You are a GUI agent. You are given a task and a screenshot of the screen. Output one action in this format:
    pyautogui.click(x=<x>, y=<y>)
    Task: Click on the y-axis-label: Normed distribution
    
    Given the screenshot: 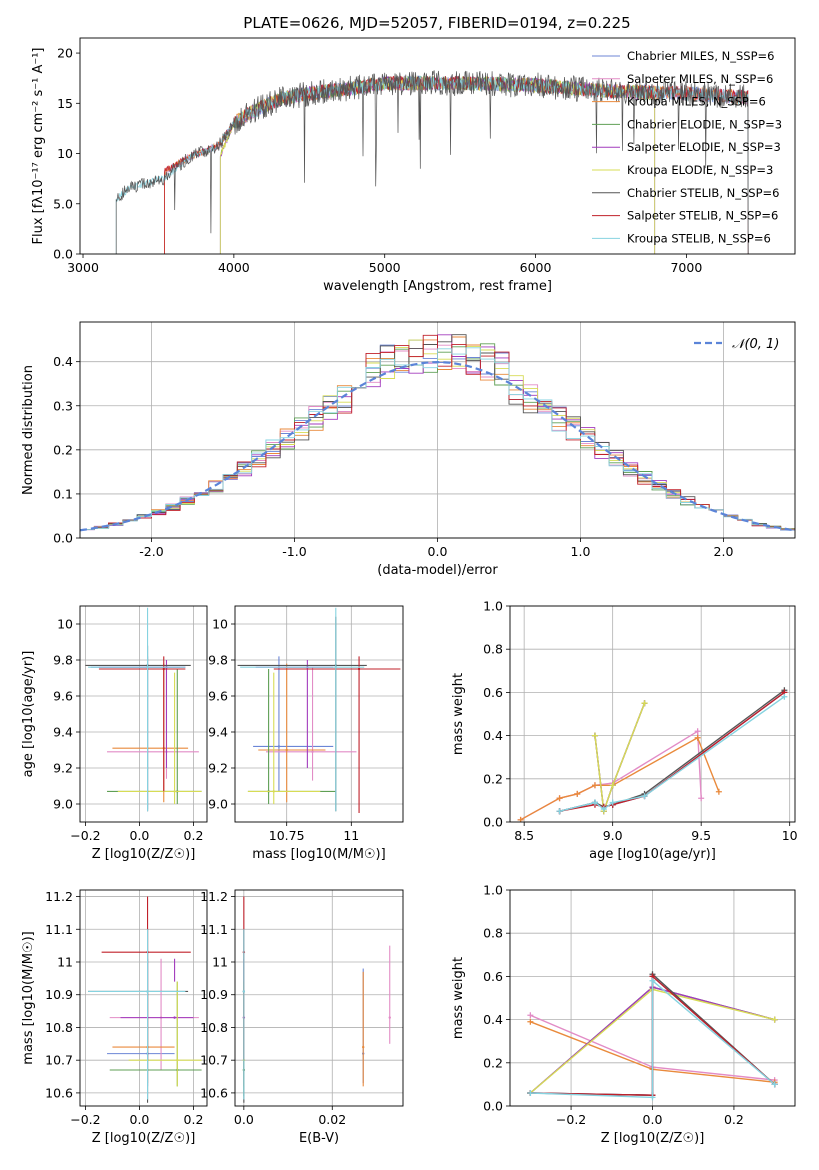 What is the action you would take?
    pyautogui.click(x=28, y=430)
    